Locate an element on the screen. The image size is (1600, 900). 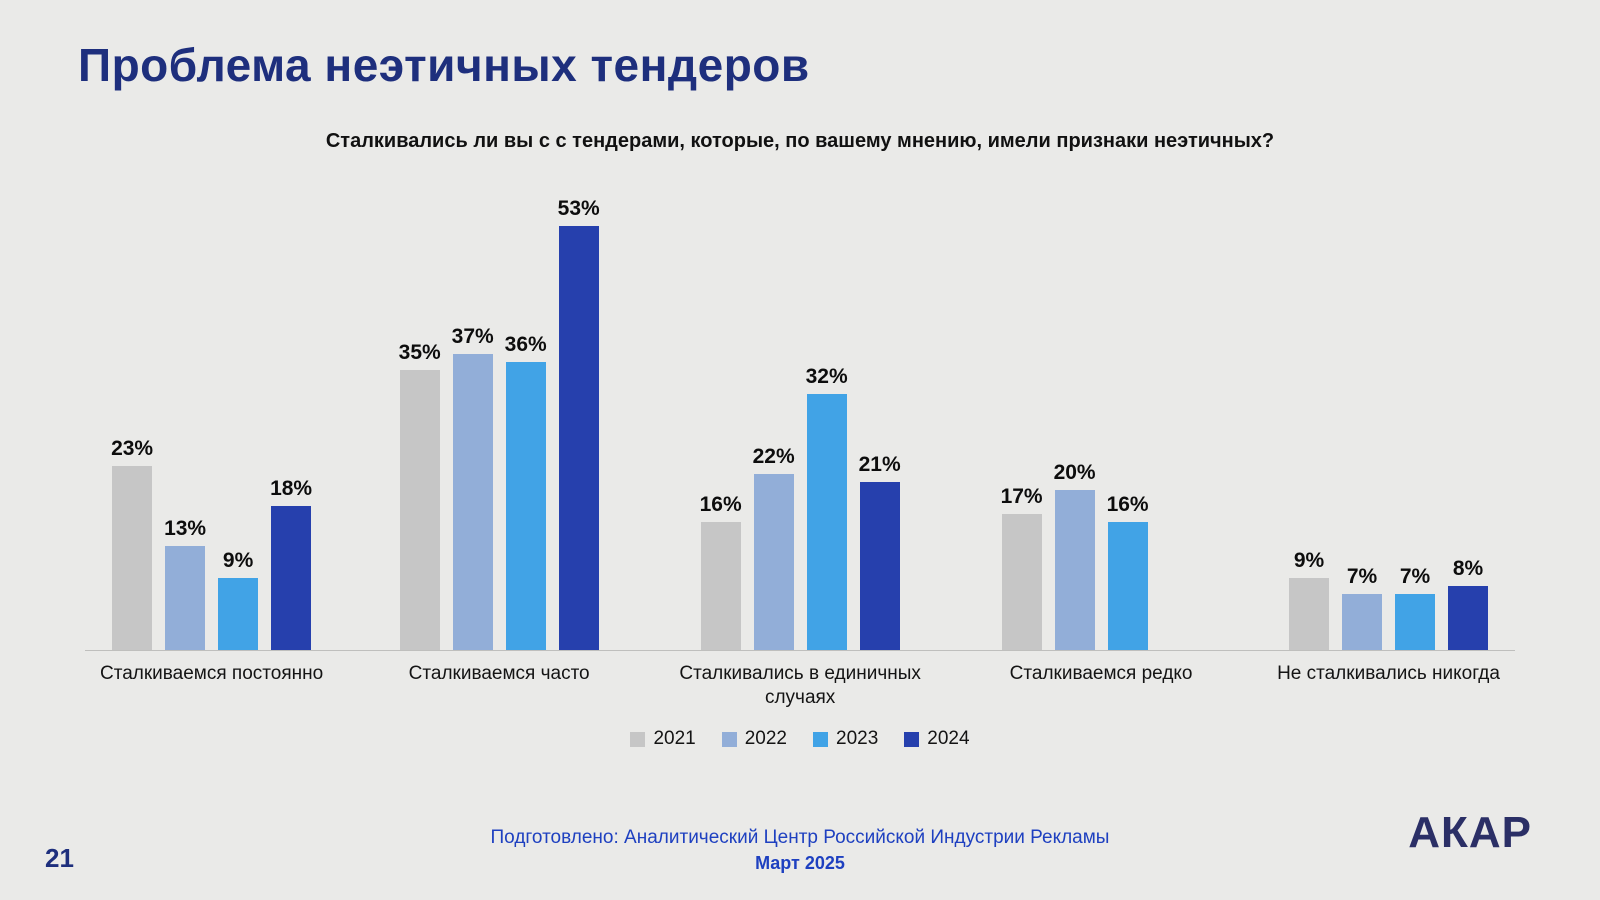
legend-item-2021: 2021 is located at coordinates (663, 739).